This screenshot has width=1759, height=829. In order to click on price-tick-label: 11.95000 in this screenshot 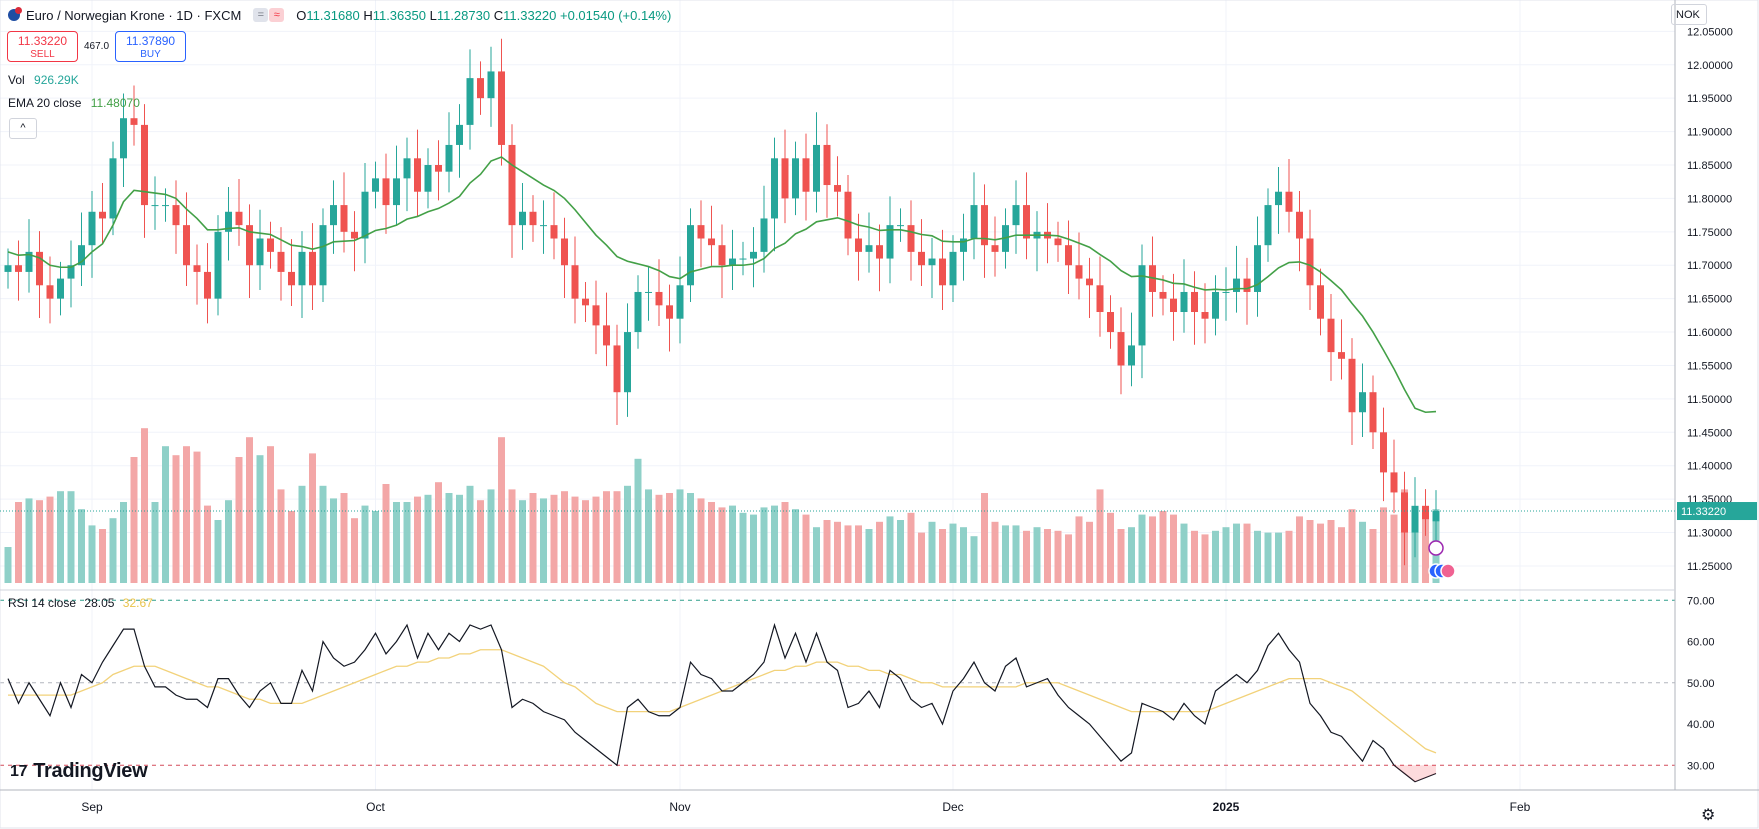, I will do `click(1709, 99)`.